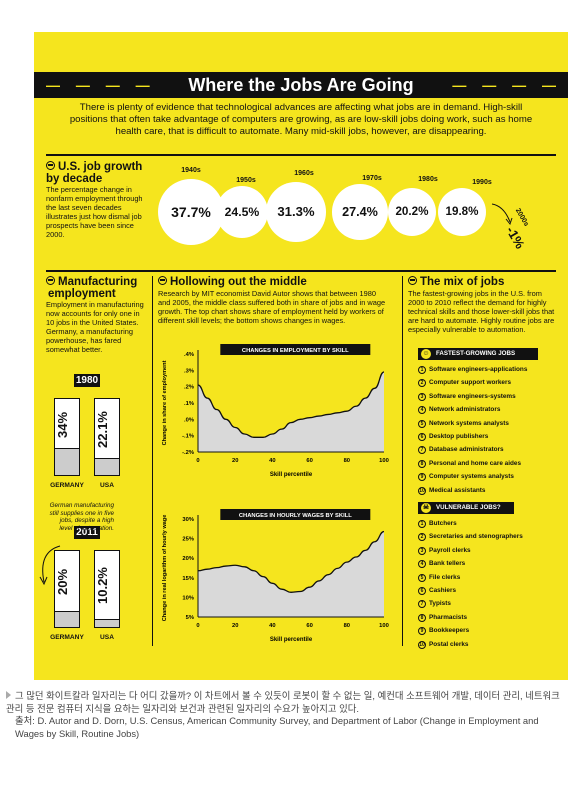  I want to click on decade-label: 1970s, so click(372, 179).